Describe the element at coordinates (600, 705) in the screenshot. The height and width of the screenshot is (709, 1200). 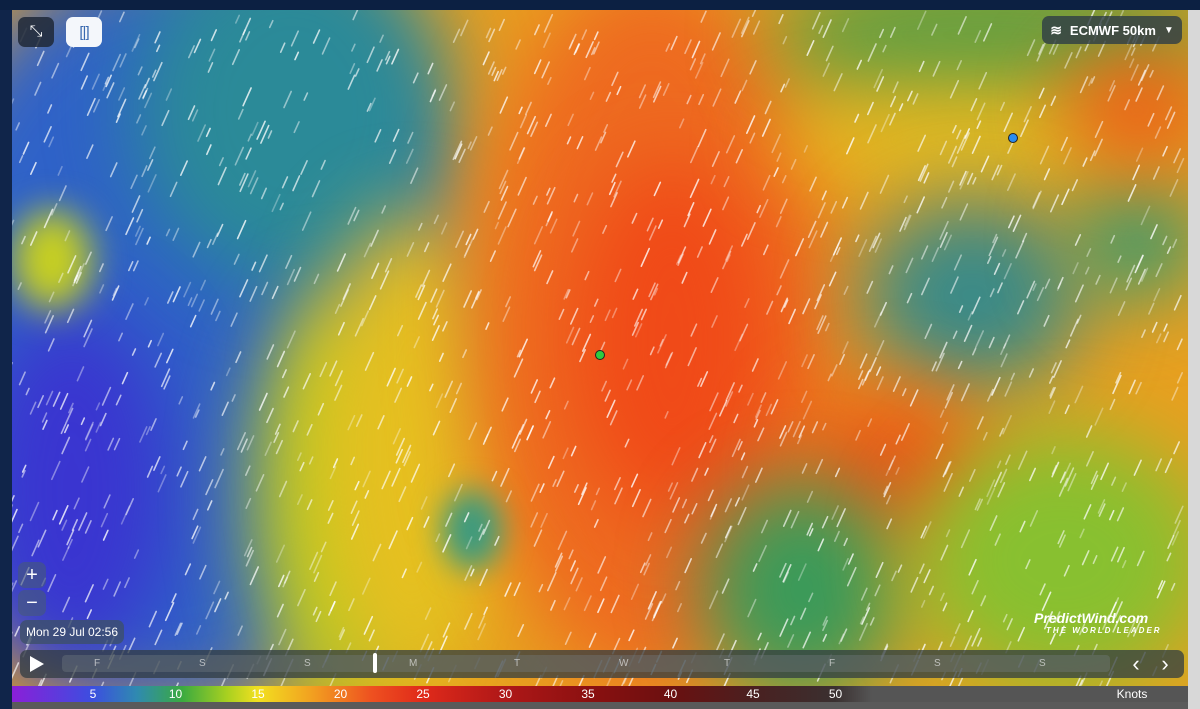
I see `bottom-bar` at that location.